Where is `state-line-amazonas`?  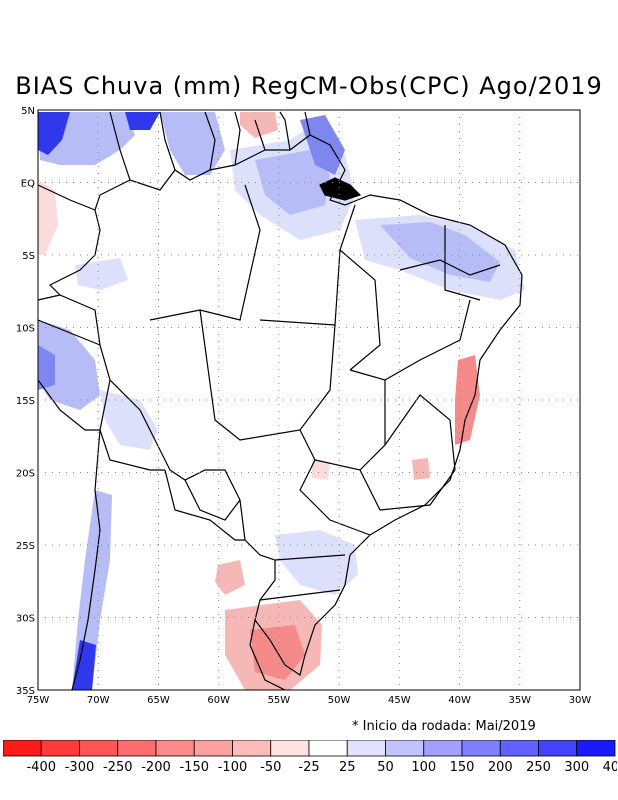
state-line-amazonas is located at coordinates (205, 252).